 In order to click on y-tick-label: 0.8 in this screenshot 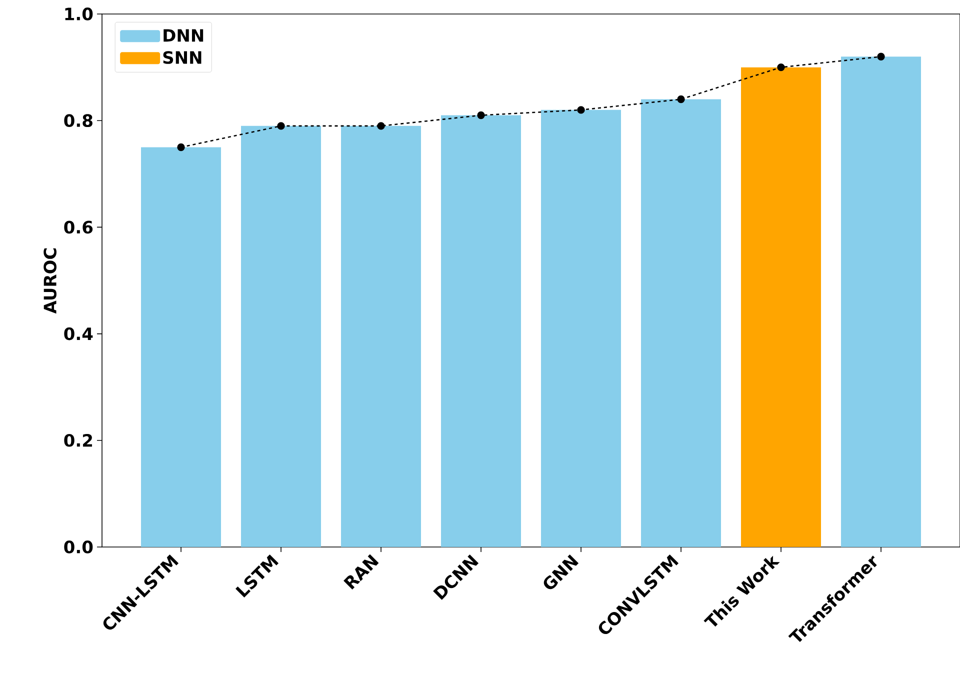, I will do `click(78, 121)`.